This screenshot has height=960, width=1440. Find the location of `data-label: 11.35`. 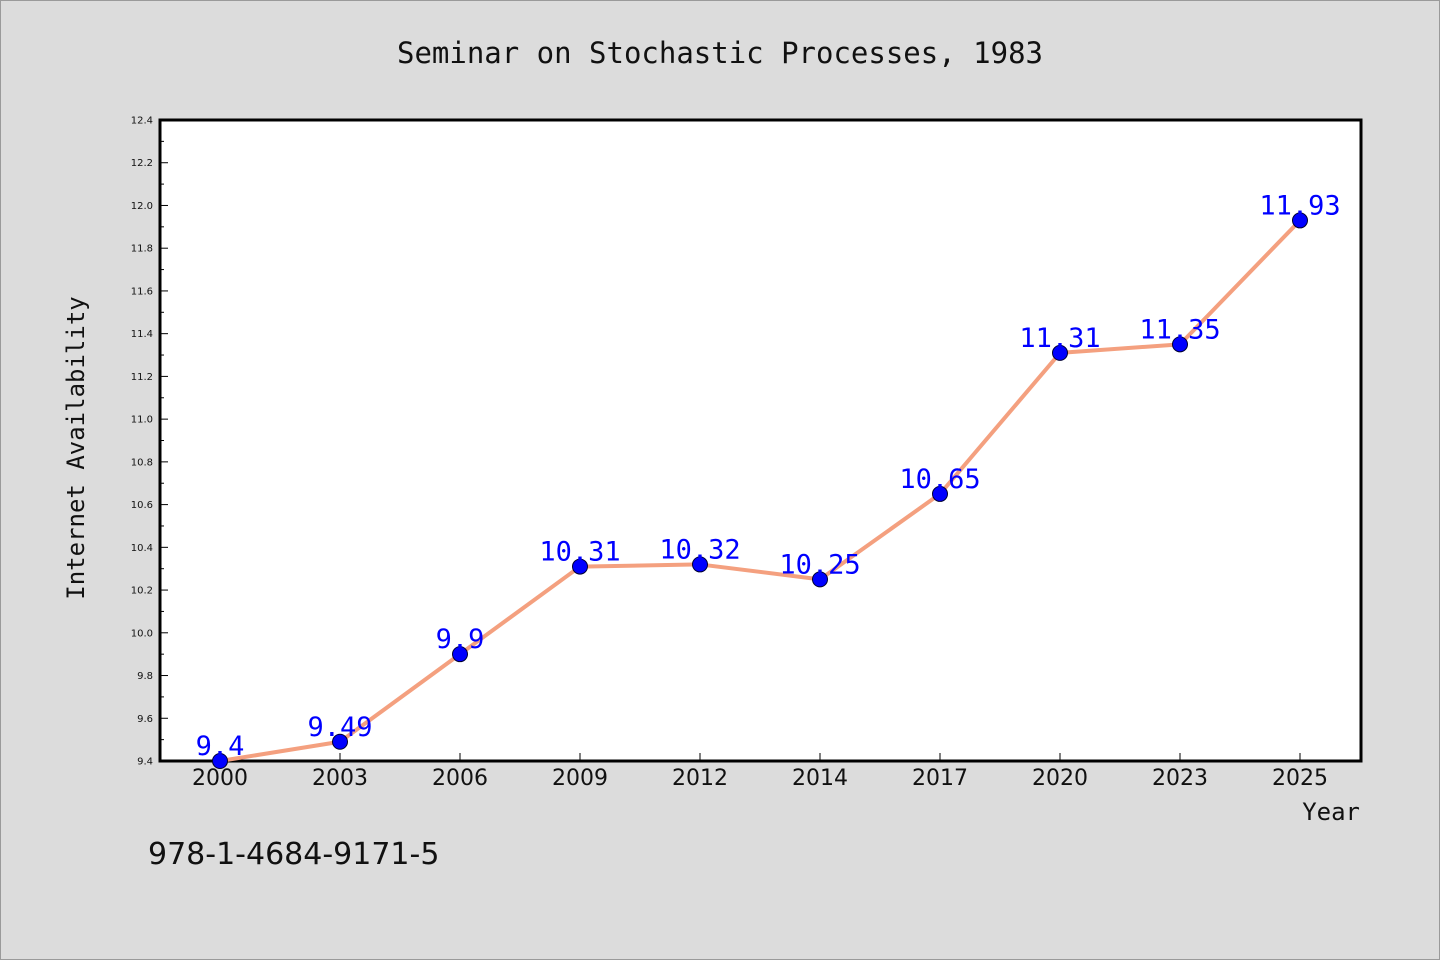

data-label: 11.35 is located at coordinates (1179, 329).